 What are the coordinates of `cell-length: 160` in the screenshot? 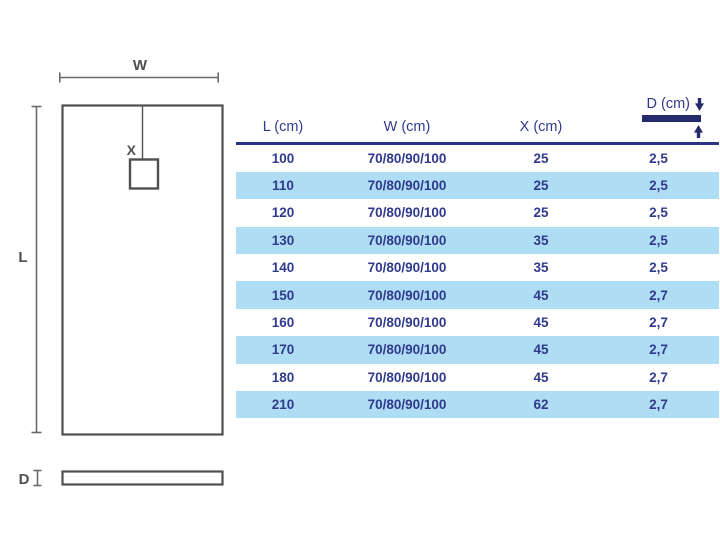 It's located at (283, 323).